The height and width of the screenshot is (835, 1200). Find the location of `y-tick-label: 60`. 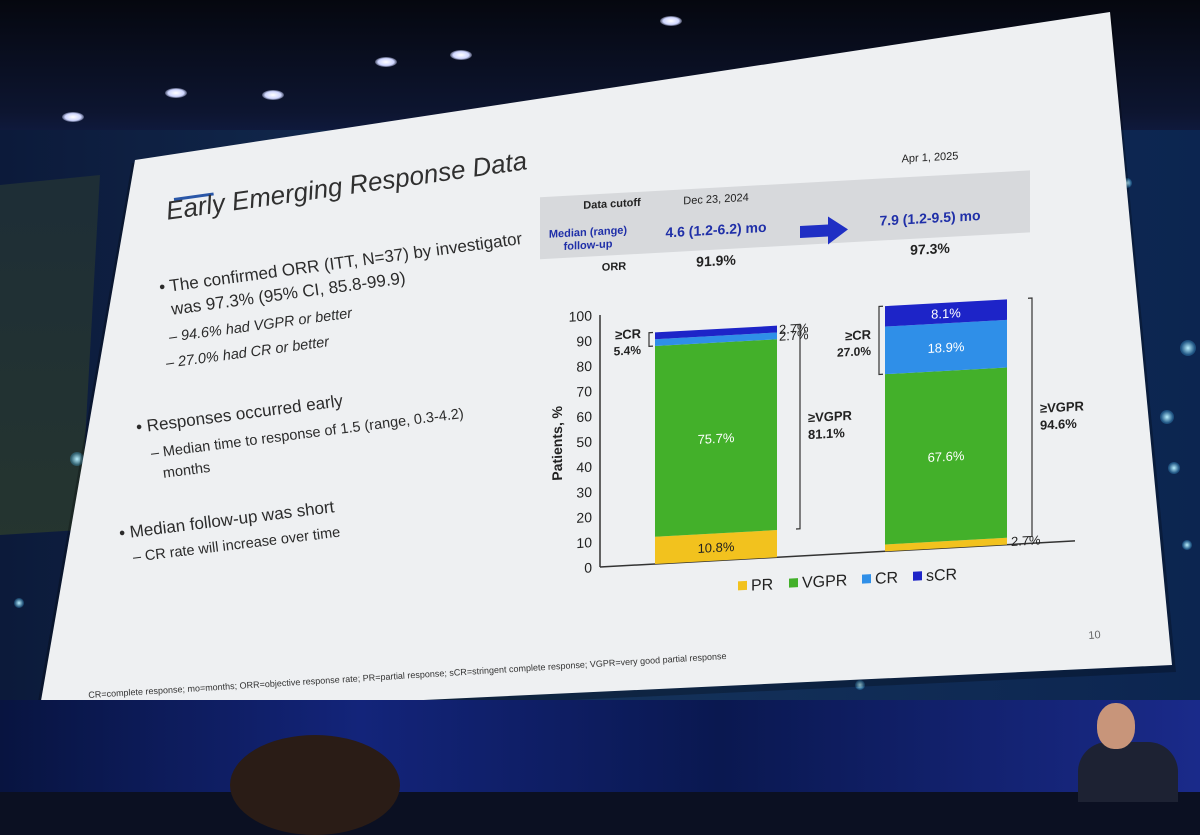

y-tick-label: 60 is located at coordinates (584, 416).